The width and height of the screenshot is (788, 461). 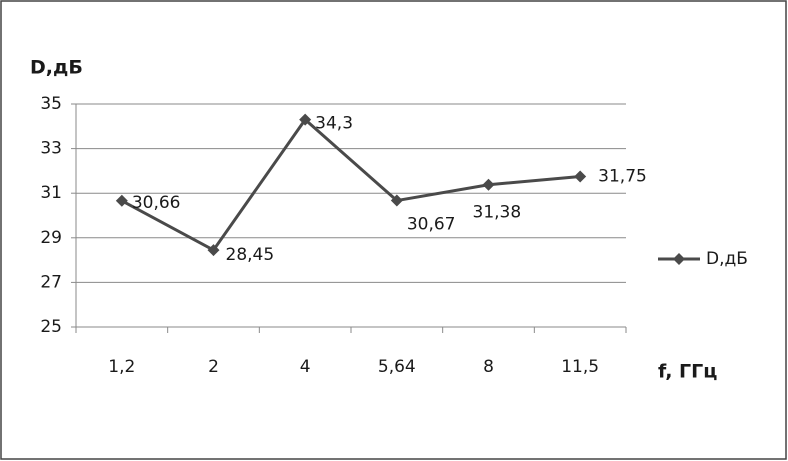 What do you see at coordinates (121, 367) in the screenshot?
I see `x-tick-label: 1,2` at bounding box center [121, 367].